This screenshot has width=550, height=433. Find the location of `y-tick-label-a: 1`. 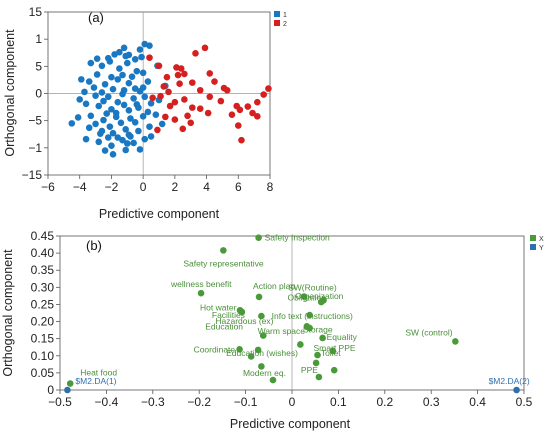

y-tick-label-a: 1 is located at coordinates (38, 39).